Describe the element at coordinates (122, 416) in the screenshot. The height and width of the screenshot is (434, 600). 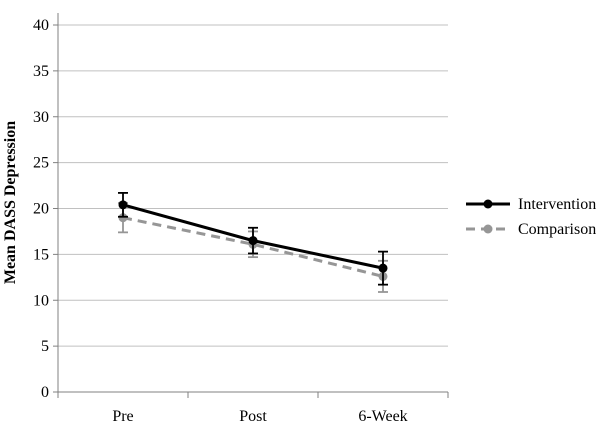
I see `x-tick-label: Pre` at that location.